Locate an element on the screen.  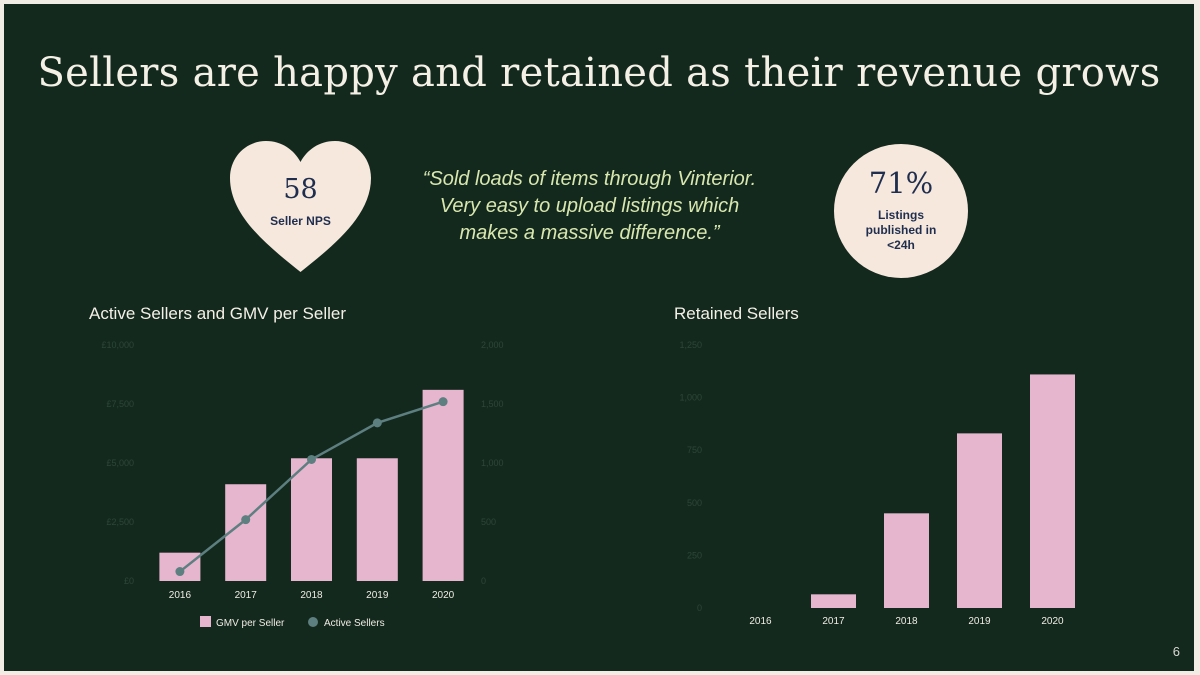
y-tick-label-right: 0 is located at coordinates (483, 581).